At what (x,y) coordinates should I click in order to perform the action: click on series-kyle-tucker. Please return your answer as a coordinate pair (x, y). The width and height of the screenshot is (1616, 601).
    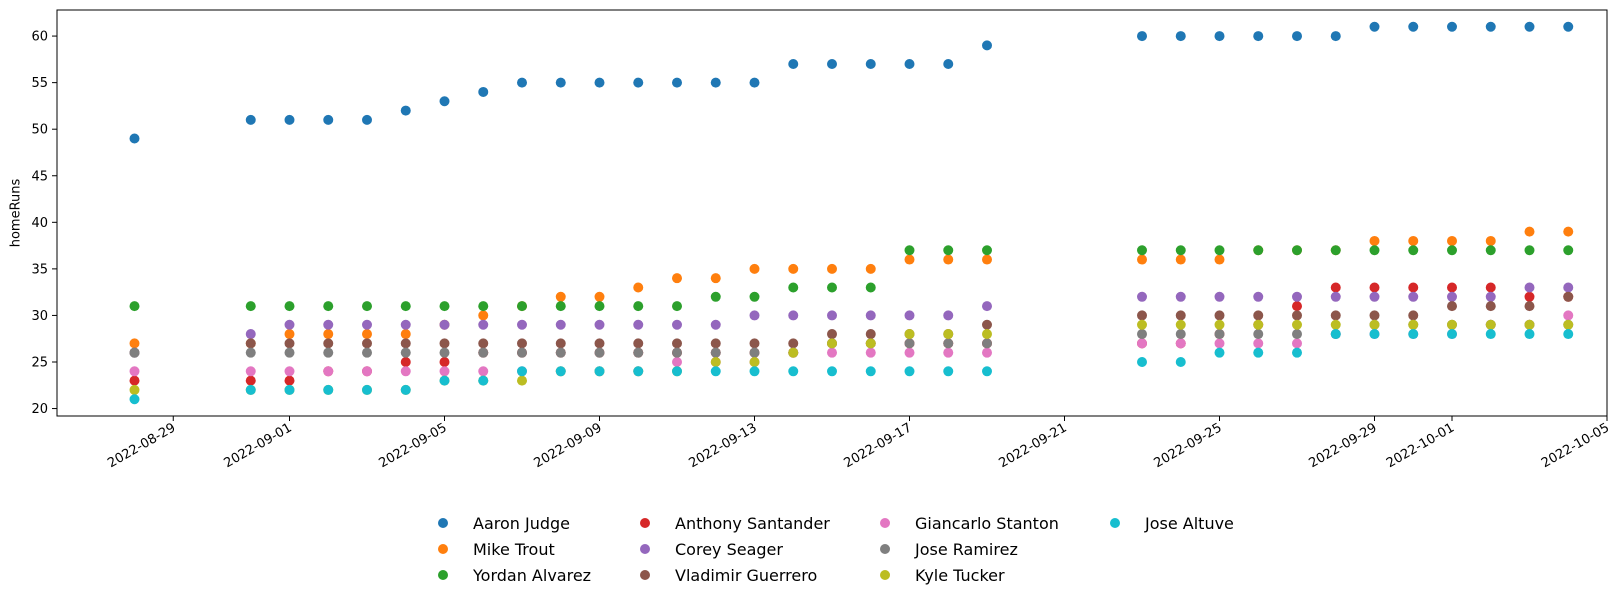
    Looking at the image, I should click on (851, 357).